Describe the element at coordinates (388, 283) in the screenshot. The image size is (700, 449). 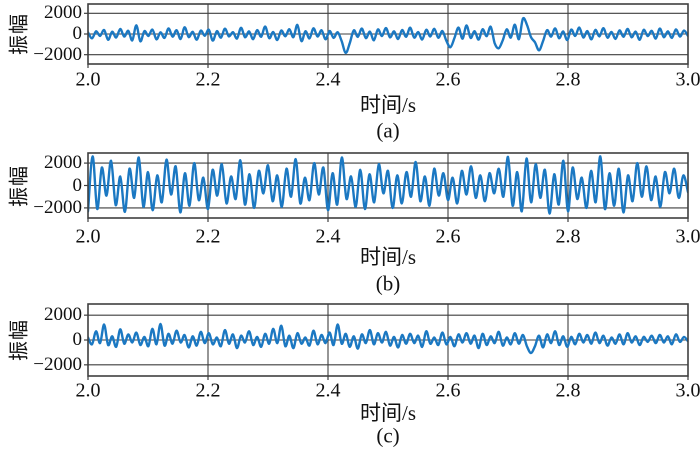
I see `subplot-label-b: (b)` at that location.